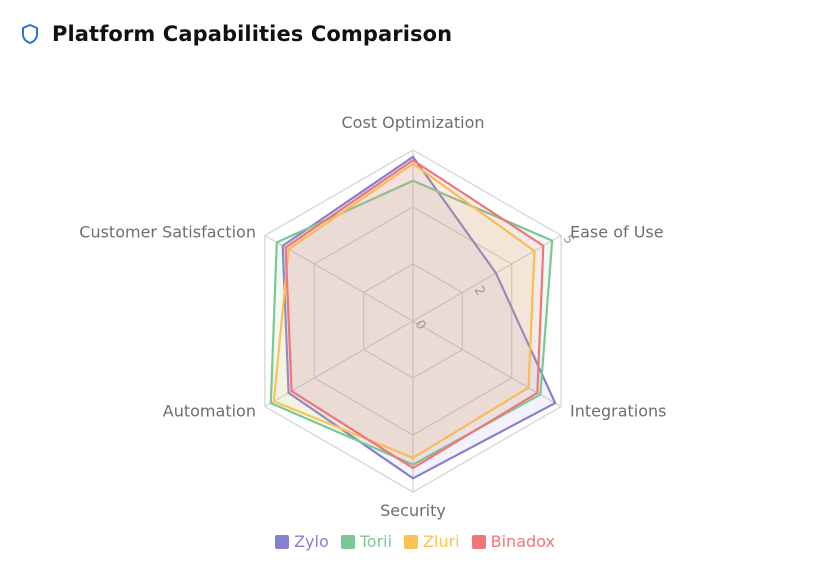 This screenshot has height=583, width=830. What do you see at coordinates (617, 232) in the screenshot?
I see `indicator-label-ease-of-use: Ease of Use` at bounding box center [617, 232].